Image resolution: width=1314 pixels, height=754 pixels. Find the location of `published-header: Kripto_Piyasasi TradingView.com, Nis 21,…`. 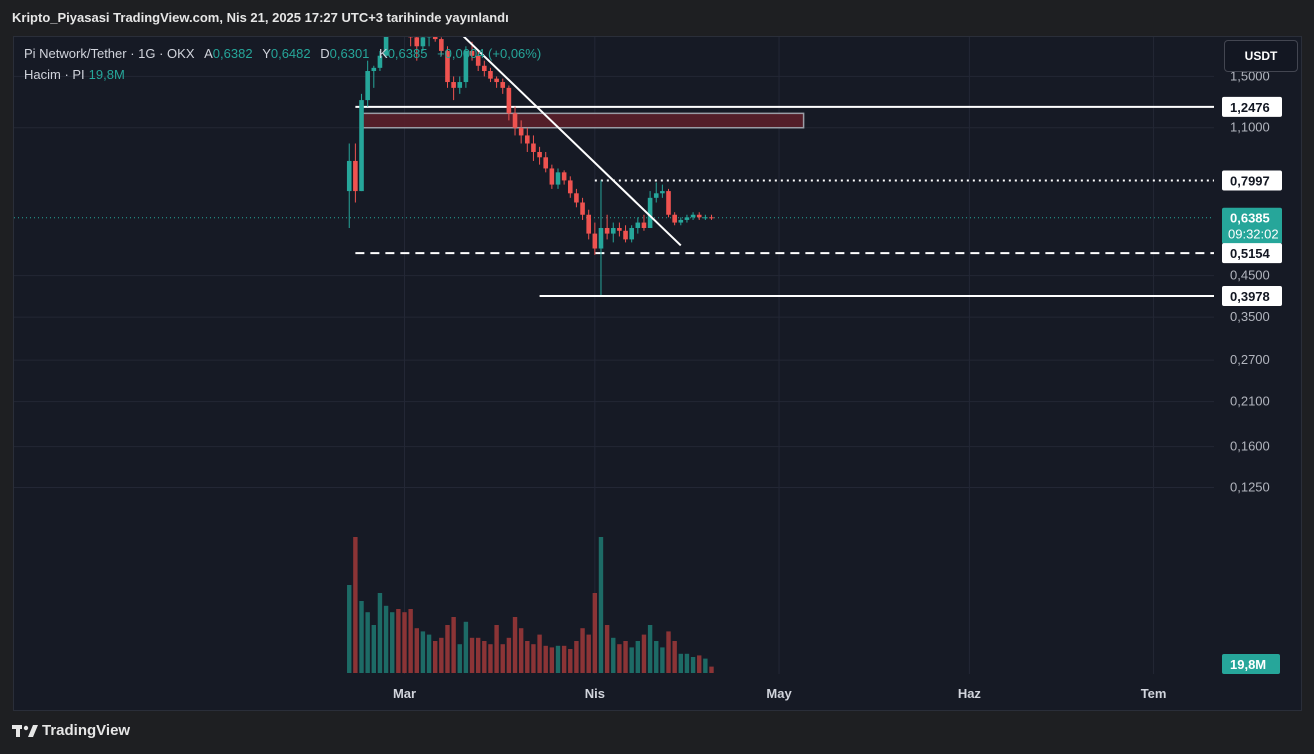

published-header: Kripto_Piyasasi TradingView.com, Nis 21,… is located at coordinates (260, 17).